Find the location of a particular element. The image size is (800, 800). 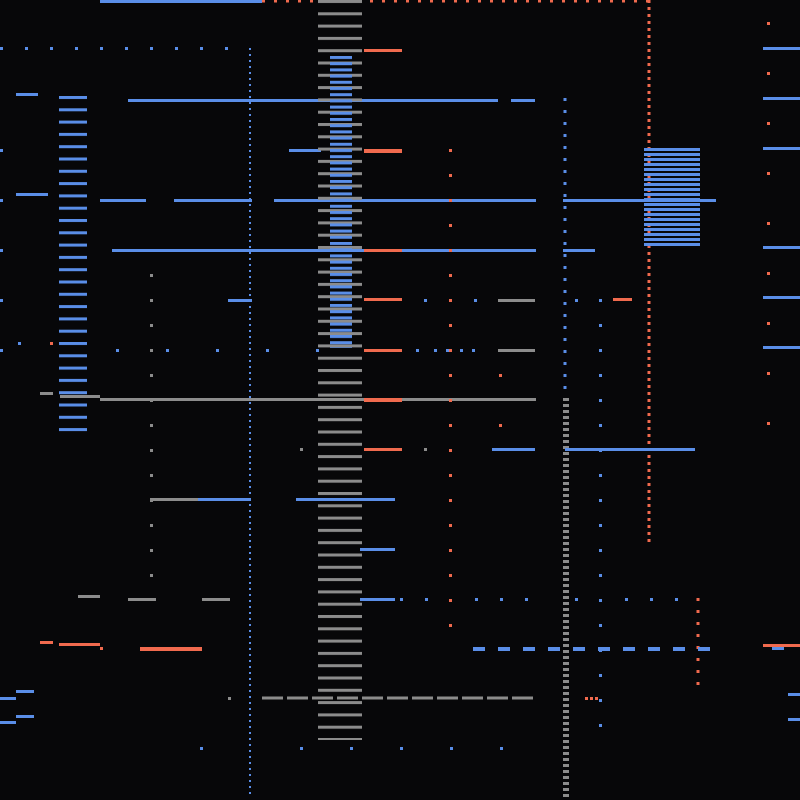

gray-fragment-599-b is located at coordinates (216, 599).